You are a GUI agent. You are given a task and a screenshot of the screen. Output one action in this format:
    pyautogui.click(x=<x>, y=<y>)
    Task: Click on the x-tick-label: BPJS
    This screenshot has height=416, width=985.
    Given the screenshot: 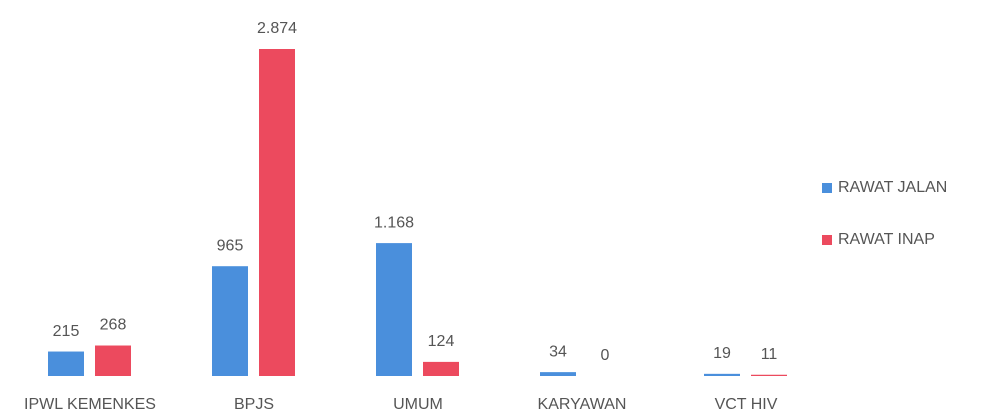 What is the action you would take?
    pyautogui.click(x=254, y=404)
    